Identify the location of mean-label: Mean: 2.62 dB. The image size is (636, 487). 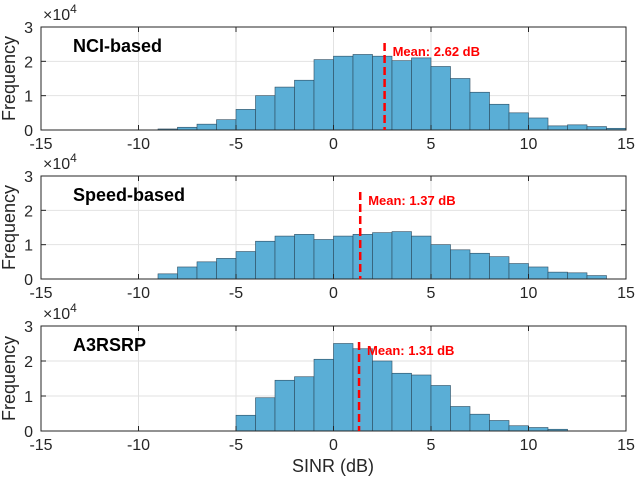
(436, 51).